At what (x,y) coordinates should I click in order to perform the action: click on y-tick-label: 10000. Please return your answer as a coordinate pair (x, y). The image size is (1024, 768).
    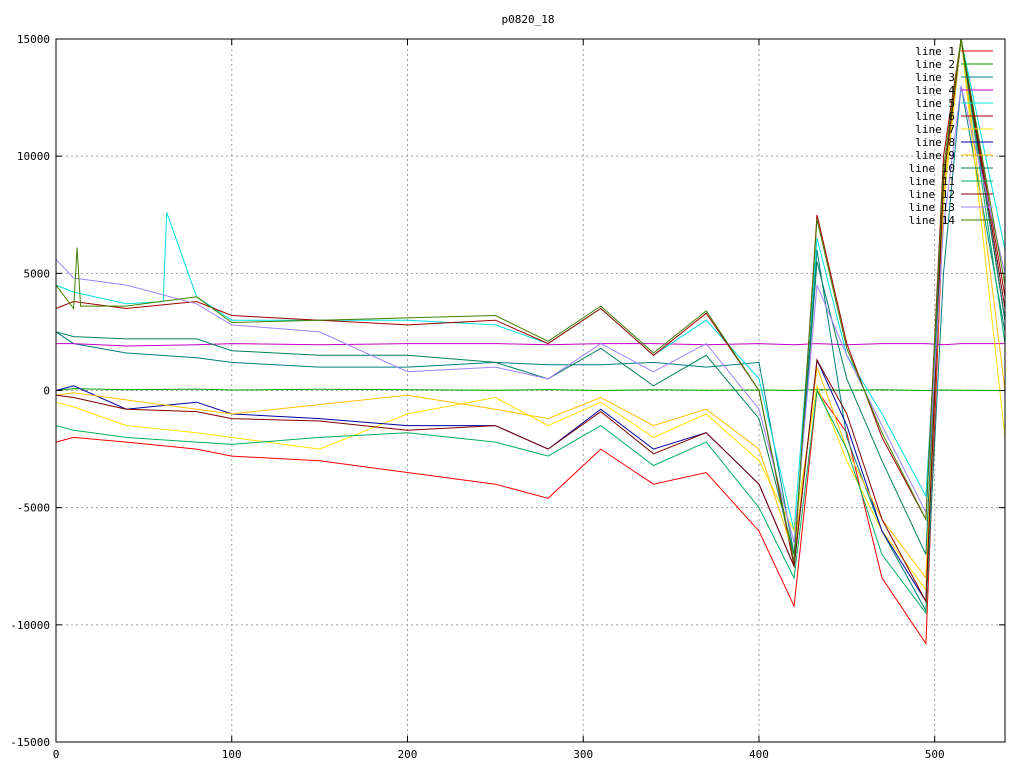
    Looking at the image, I should click on (33, 156).